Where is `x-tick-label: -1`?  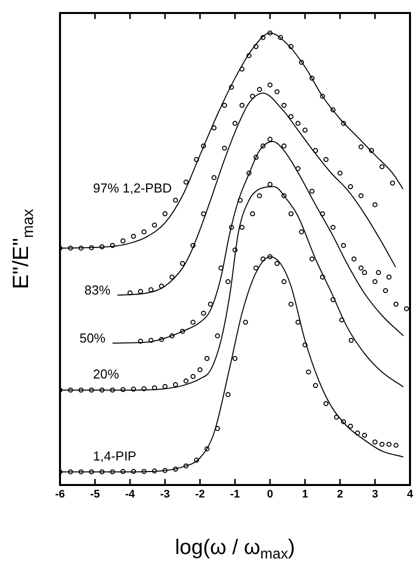 x-tick-label: -1 is located at coordinates (235, 494).